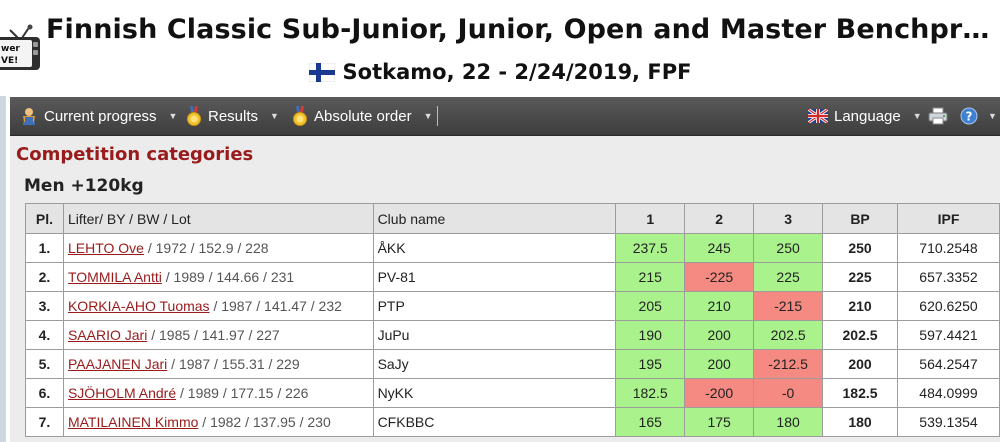 This screenshot has height=442, width=1000. Describe the element at coordinates (44, 218) in the screenshot. I see `column-header-place: Pl.` at that location.